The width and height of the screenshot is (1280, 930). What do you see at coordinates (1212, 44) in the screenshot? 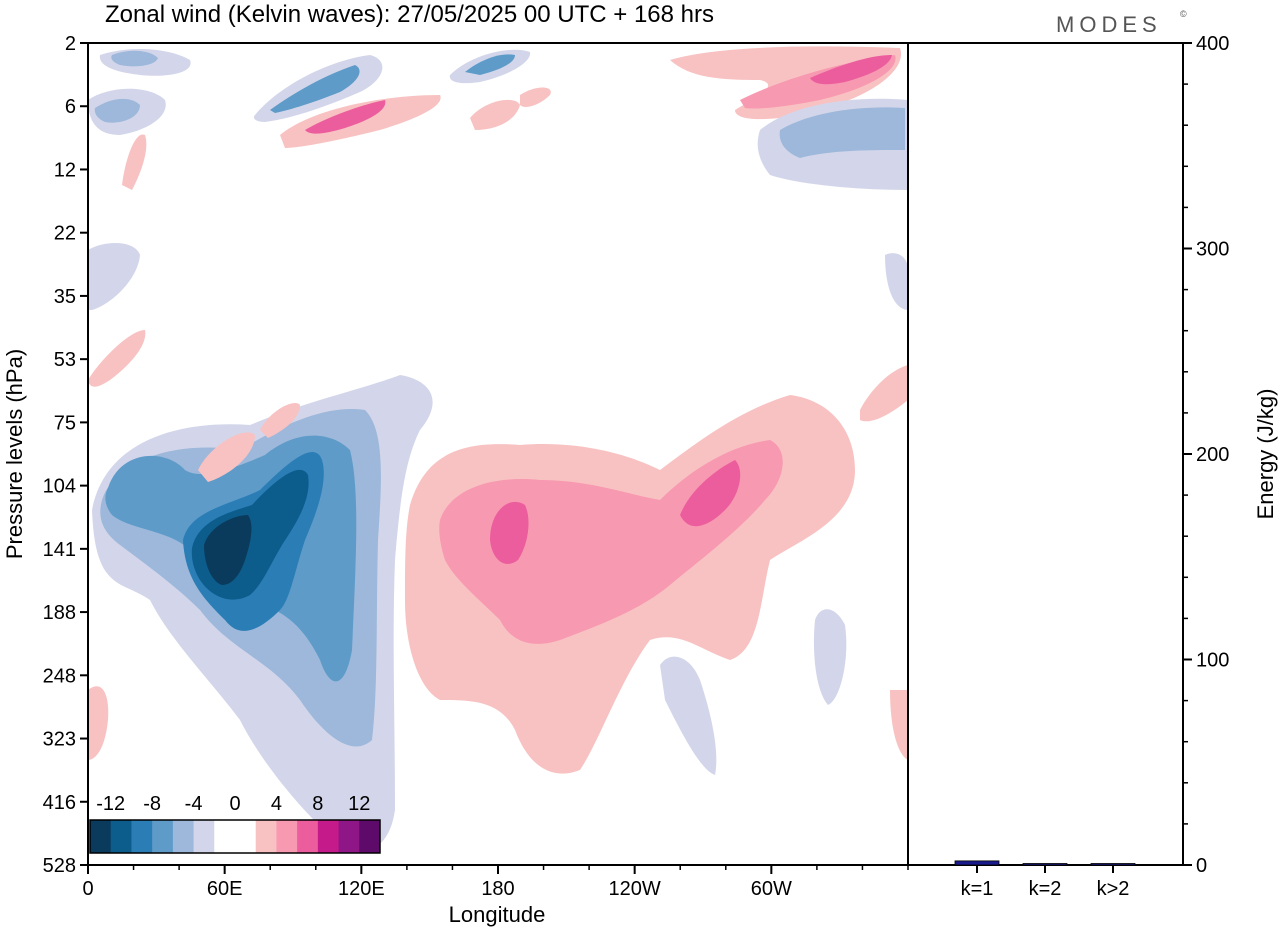
I see `energy-tick-label: 400` at bounding box center [1212, 44].